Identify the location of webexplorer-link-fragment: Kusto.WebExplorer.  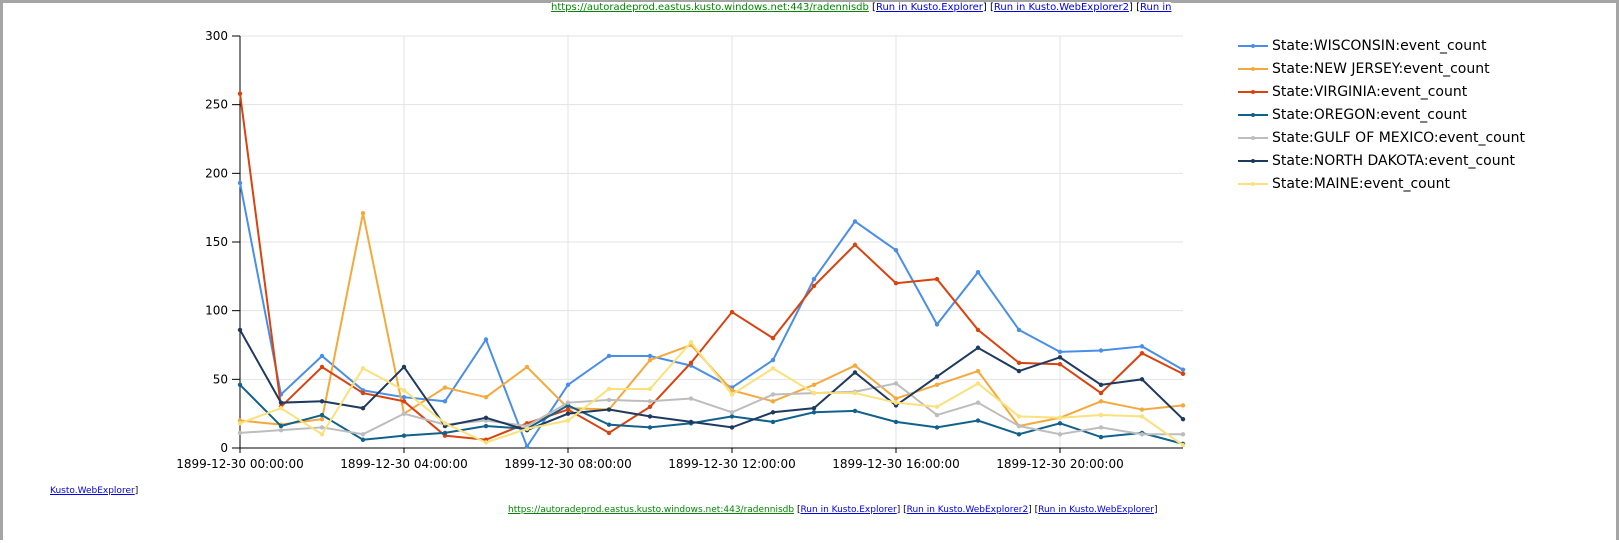
(92, 491).